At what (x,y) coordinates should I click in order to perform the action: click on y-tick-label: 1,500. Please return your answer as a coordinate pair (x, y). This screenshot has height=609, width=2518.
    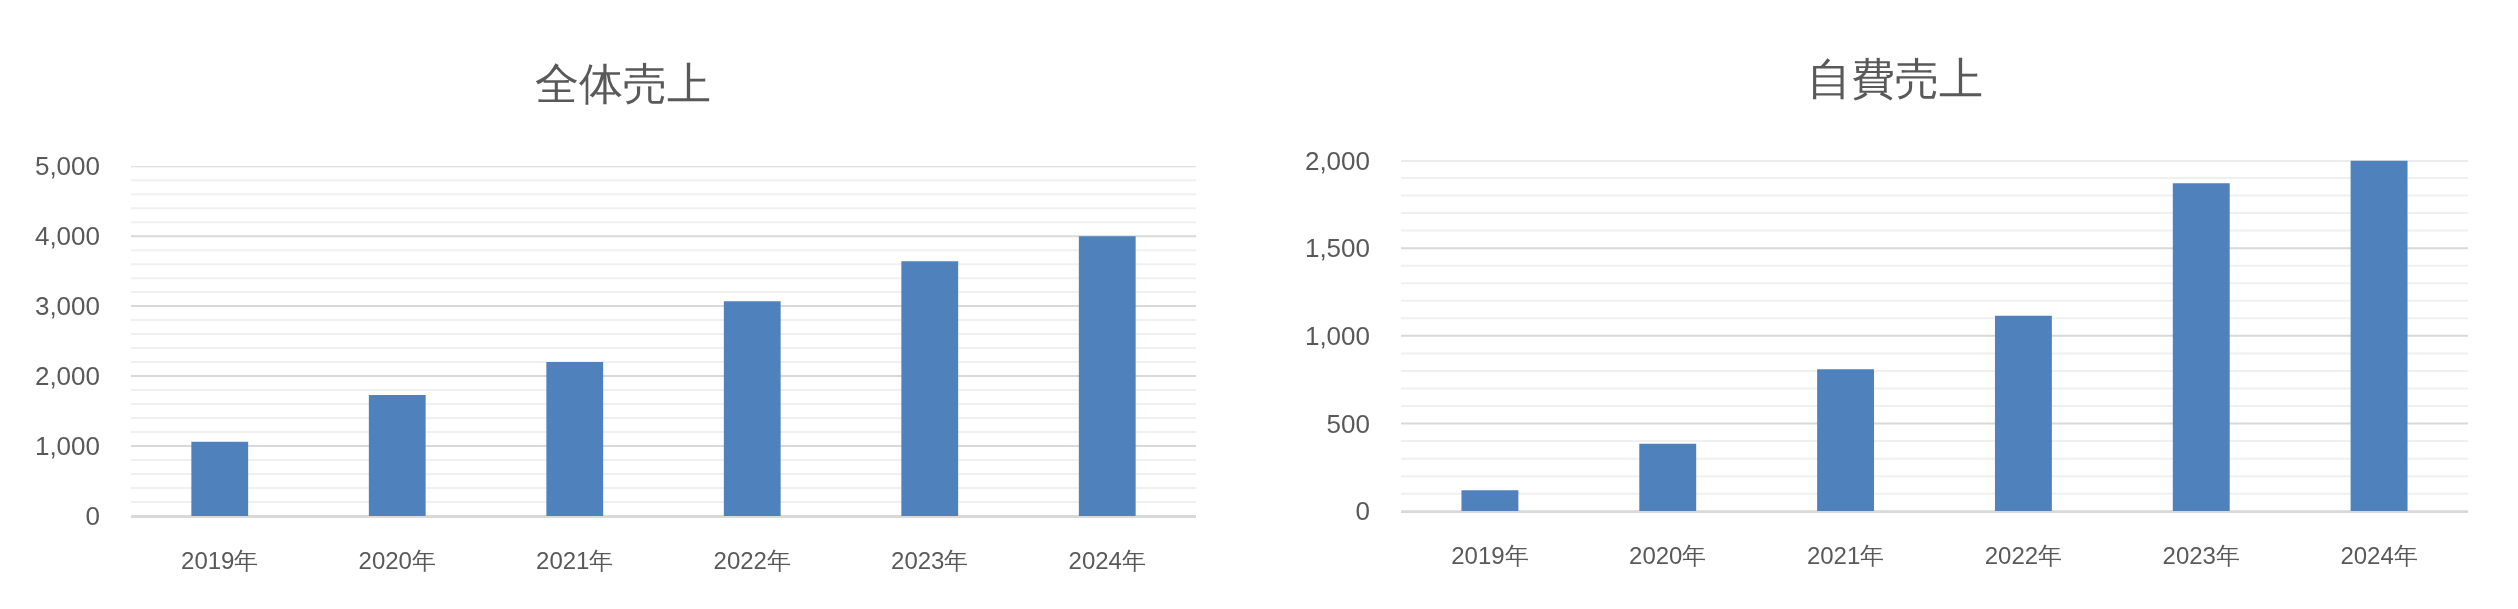
    Looking at the image, I should click on (1337, 248).